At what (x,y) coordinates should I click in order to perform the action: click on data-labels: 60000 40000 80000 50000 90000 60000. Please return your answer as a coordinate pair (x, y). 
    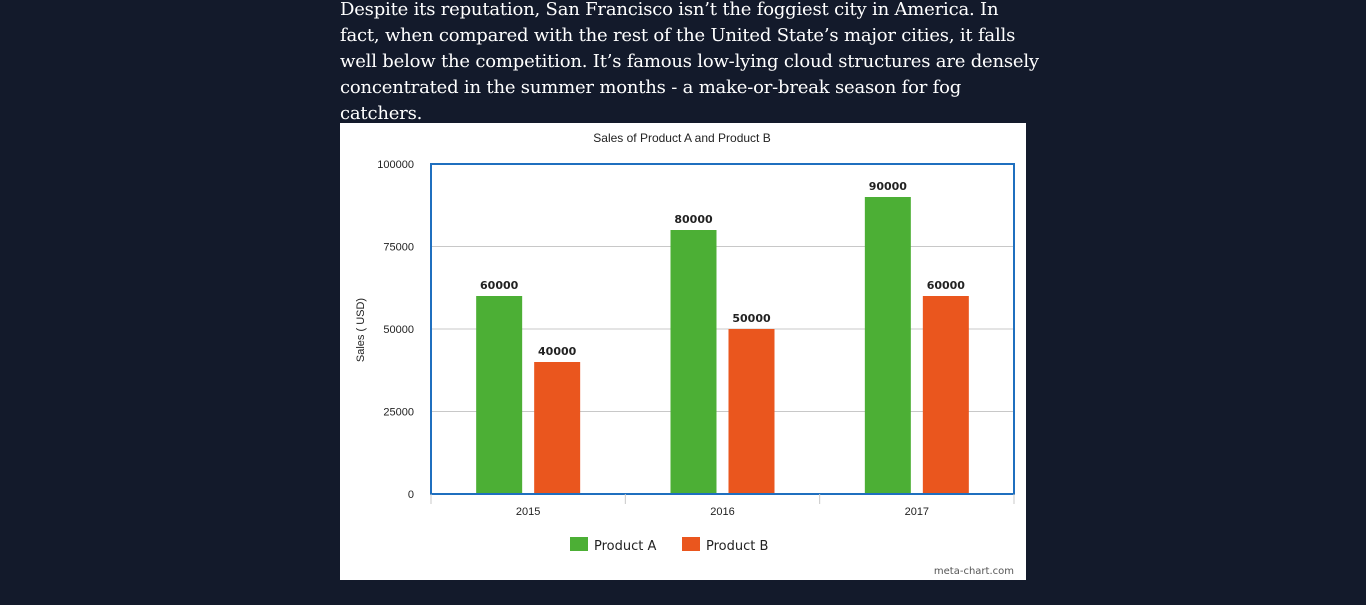
    Looking at the image, I should click on (722, 269).